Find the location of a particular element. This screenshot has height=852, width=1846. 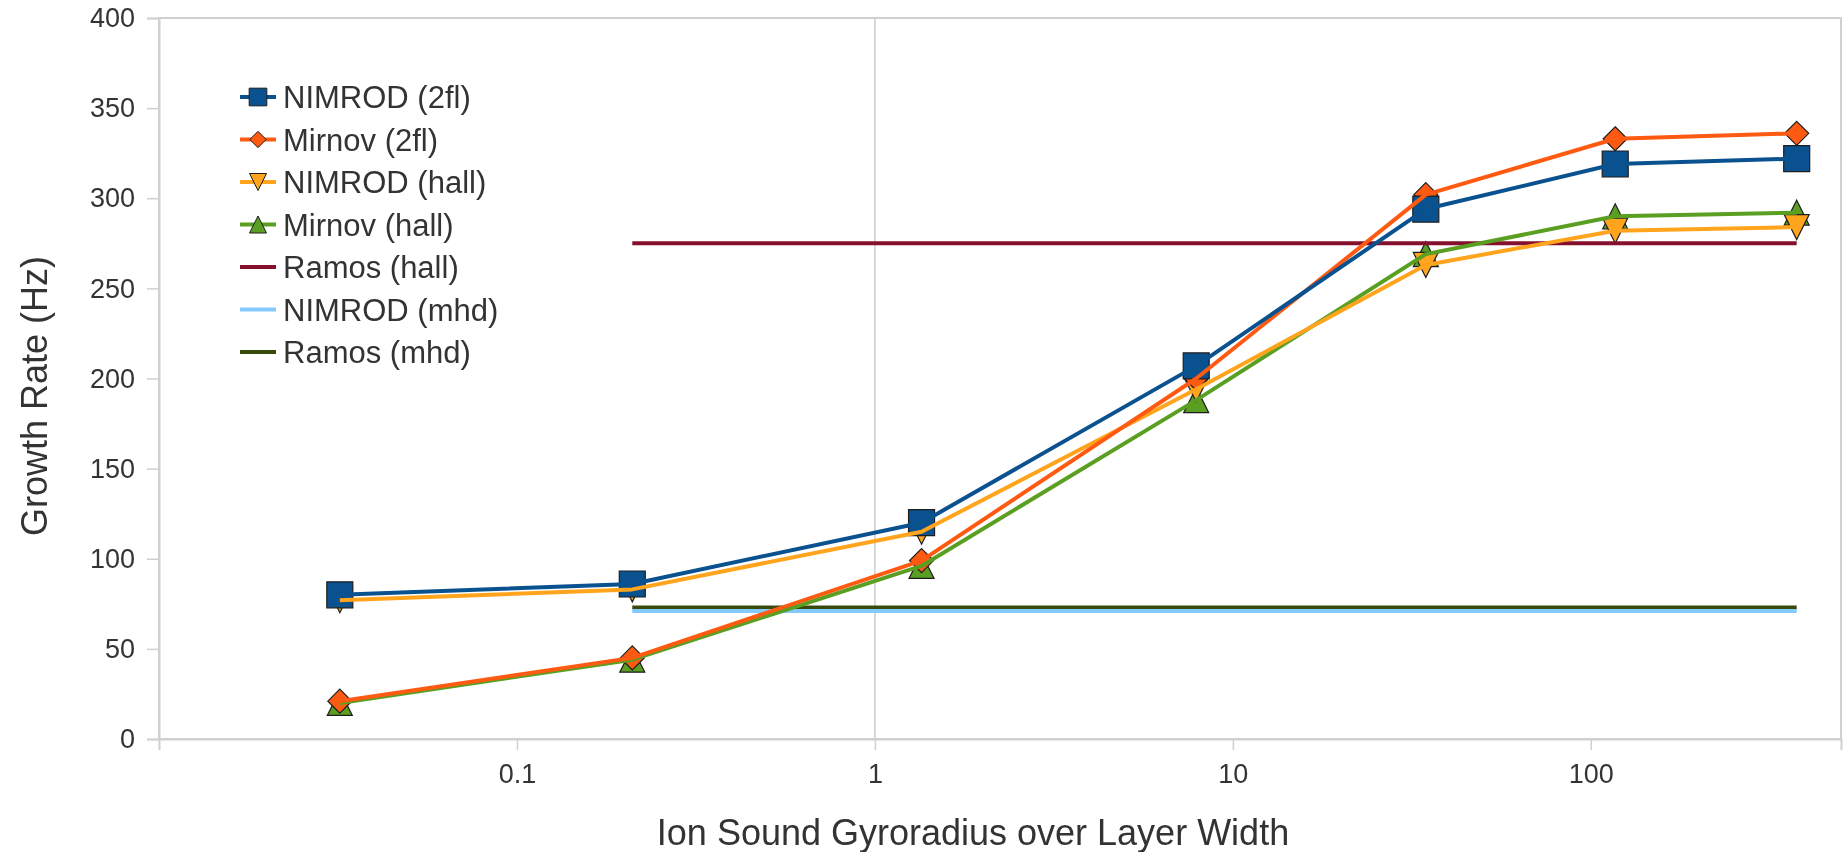

y-tick-label: 0 is located at coordinates (127, 739).